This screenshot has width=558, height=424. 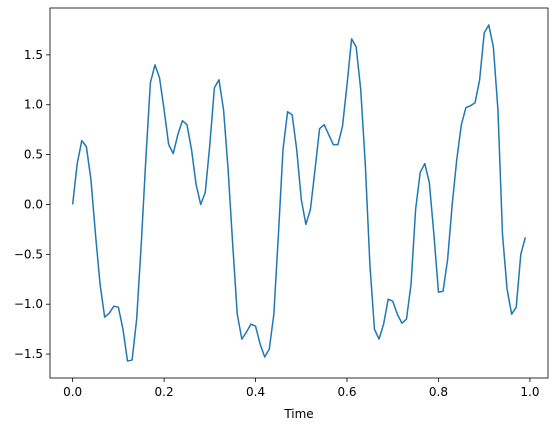 I want to click on y-tick-label: 0.0, so click(x=33, y=204).